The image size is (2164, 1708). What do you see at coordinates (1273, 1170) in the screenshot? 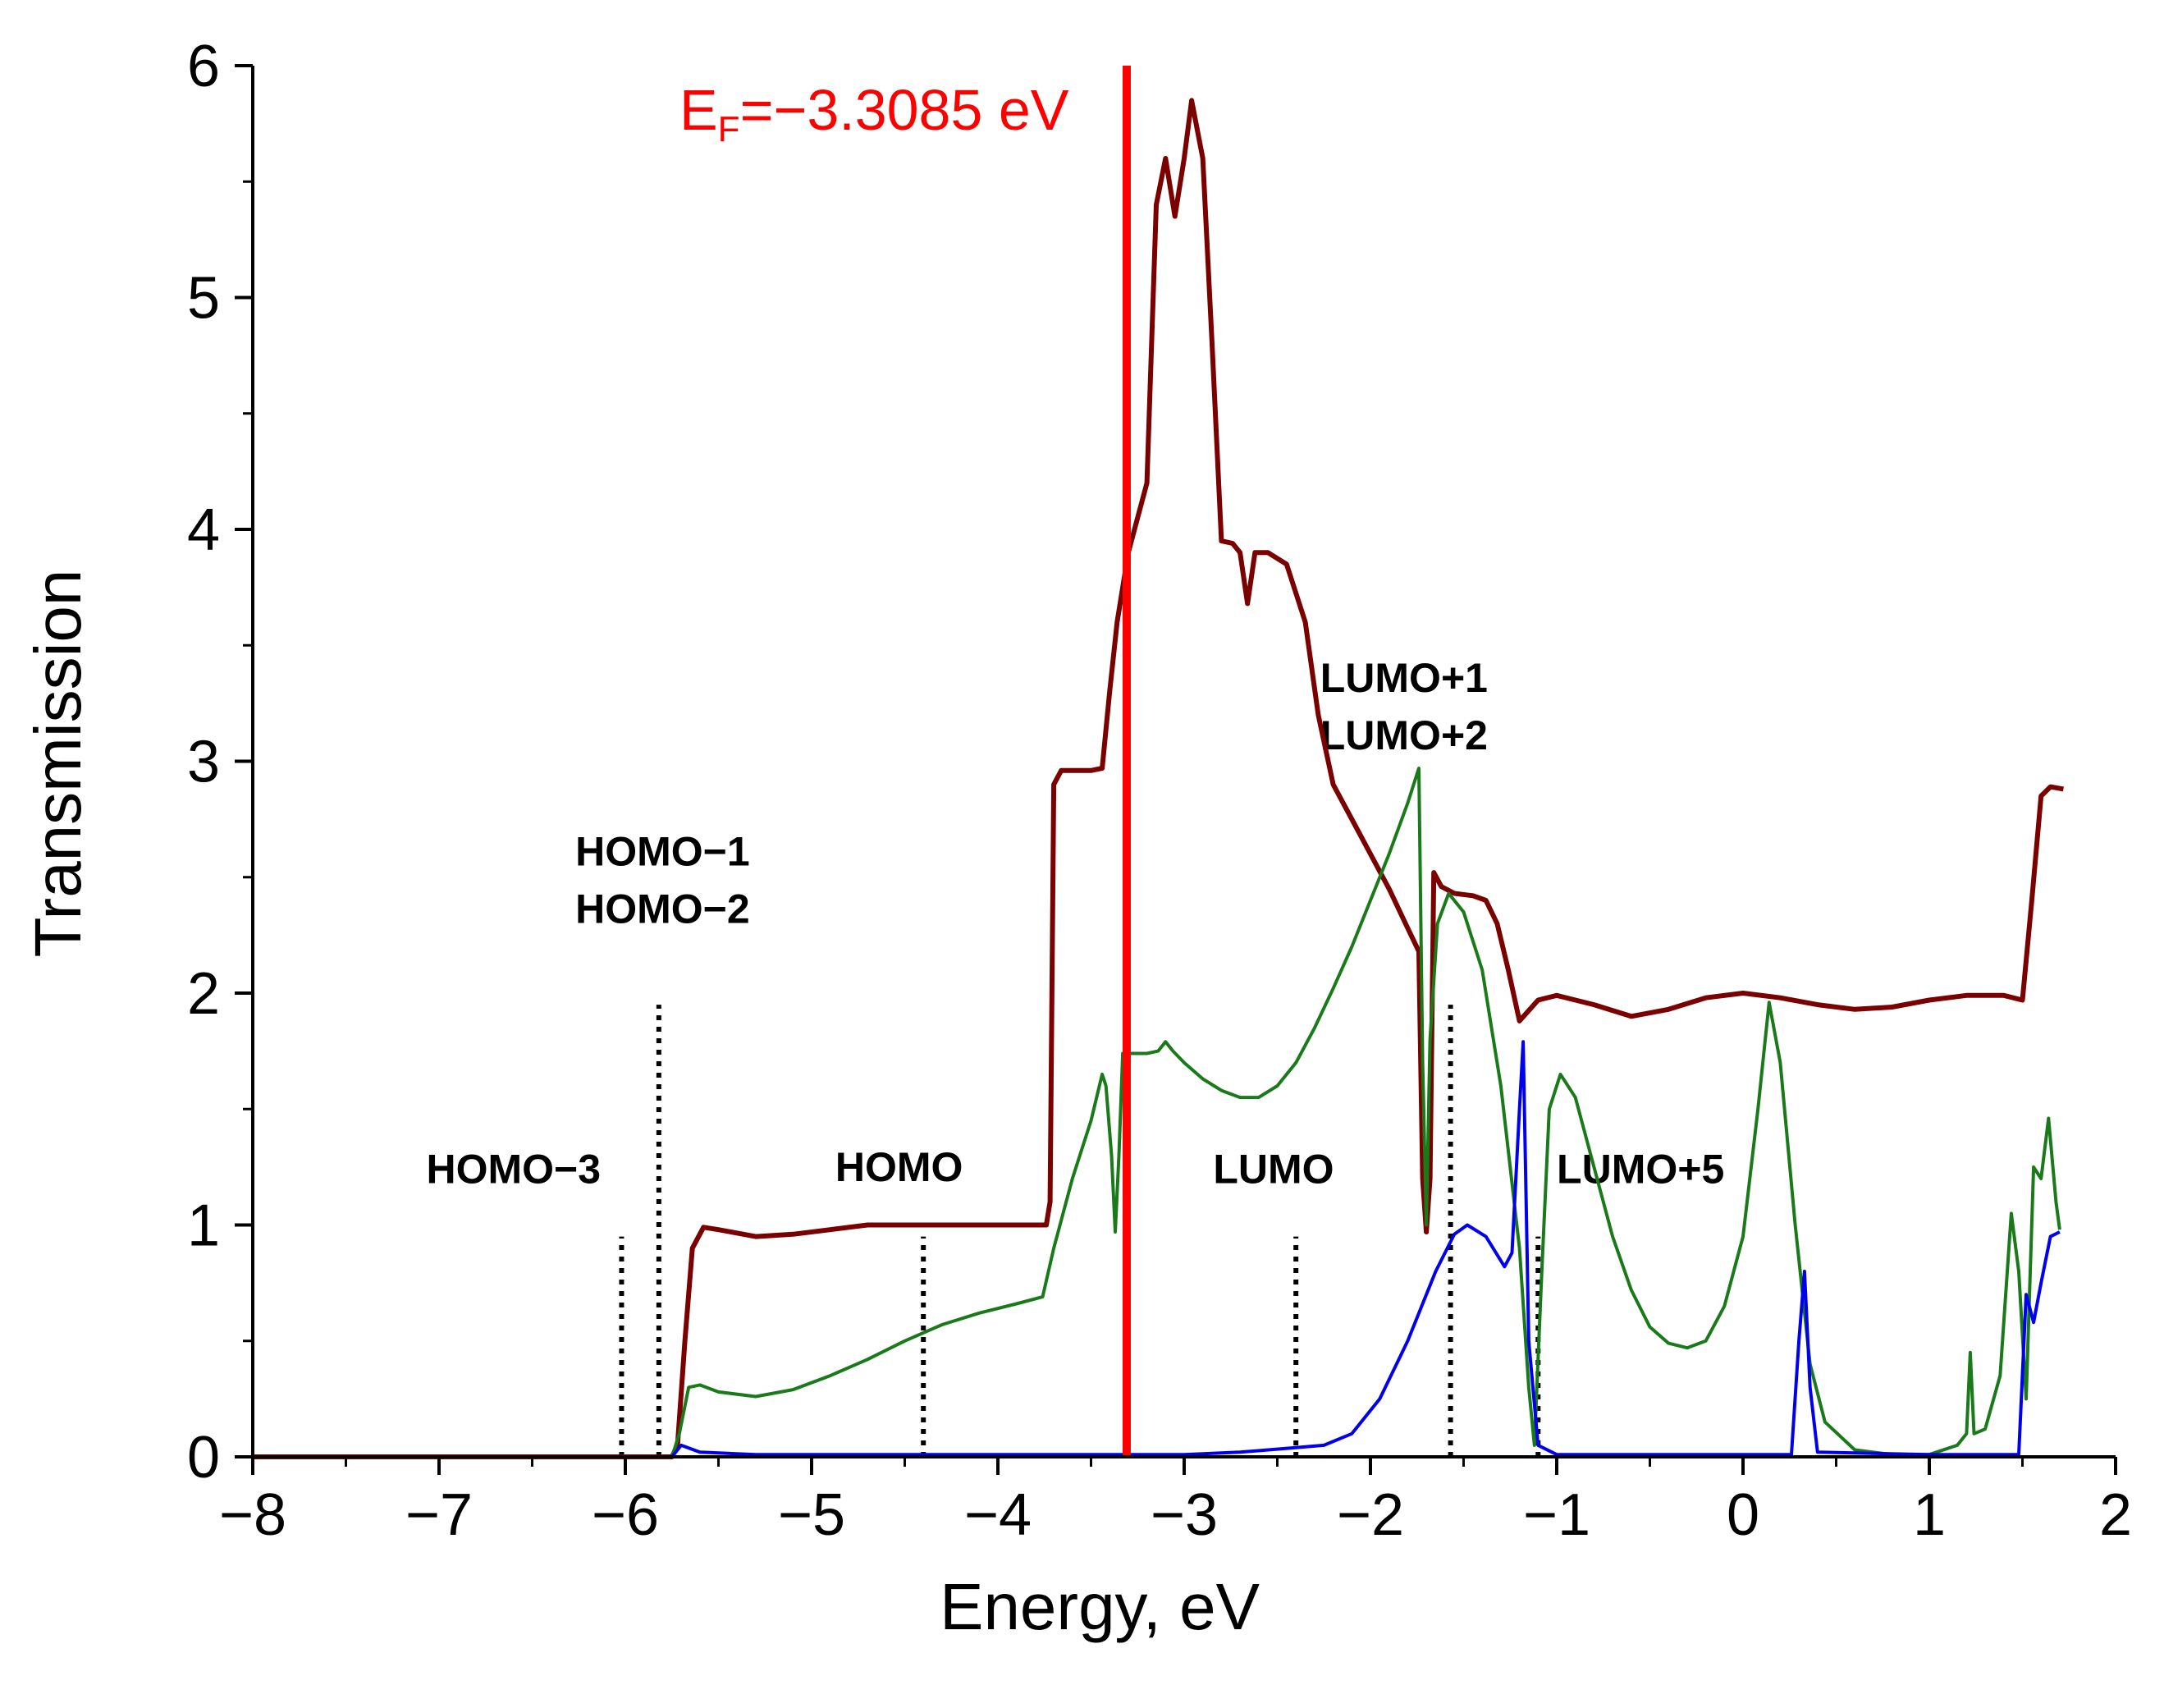
I see `orbital-label: LUMO` at bounding box center [1273, 1170].